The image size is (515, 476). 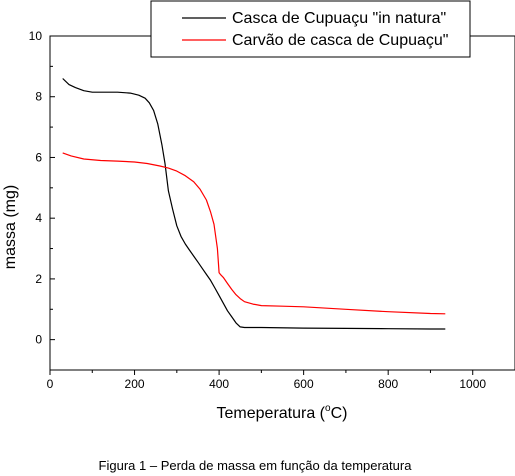 I want to click on y-tick-label: 6, so click(x=38, y=157).